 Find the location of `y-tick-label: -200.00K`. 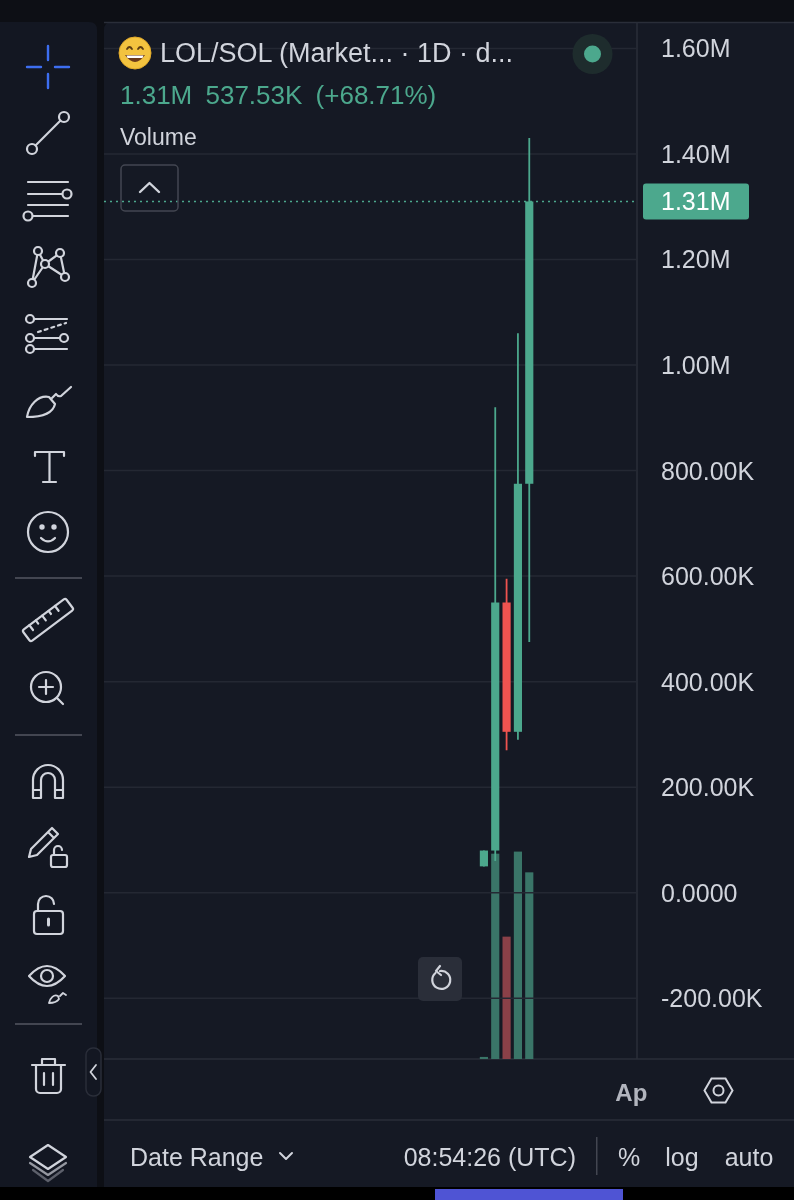

y-tick-label: -200.00K is located at coordinates (712, 998).